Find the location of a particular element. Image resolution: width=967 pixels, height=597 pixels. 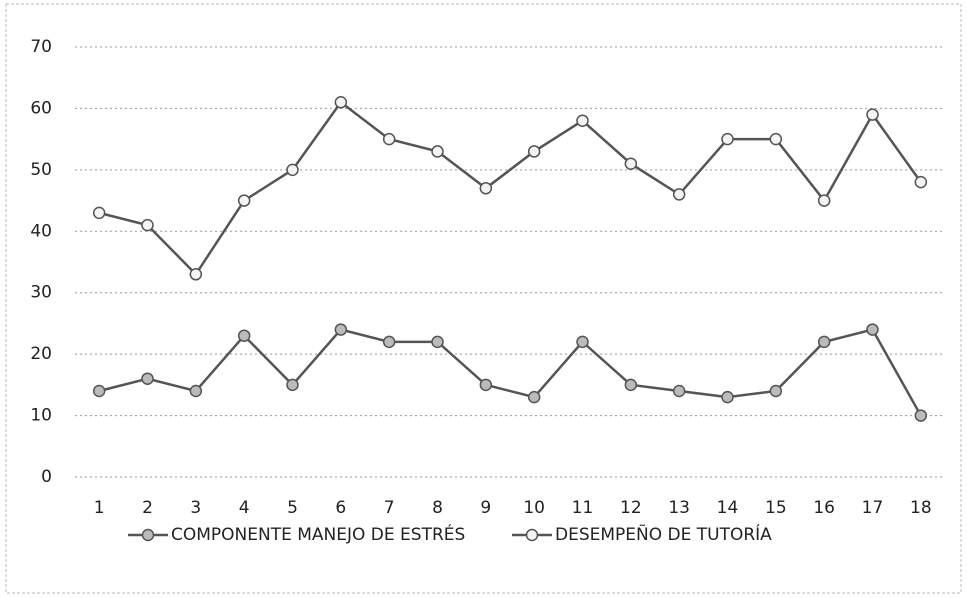

x-tick-label: 1 is located at coordinates (99, 508).